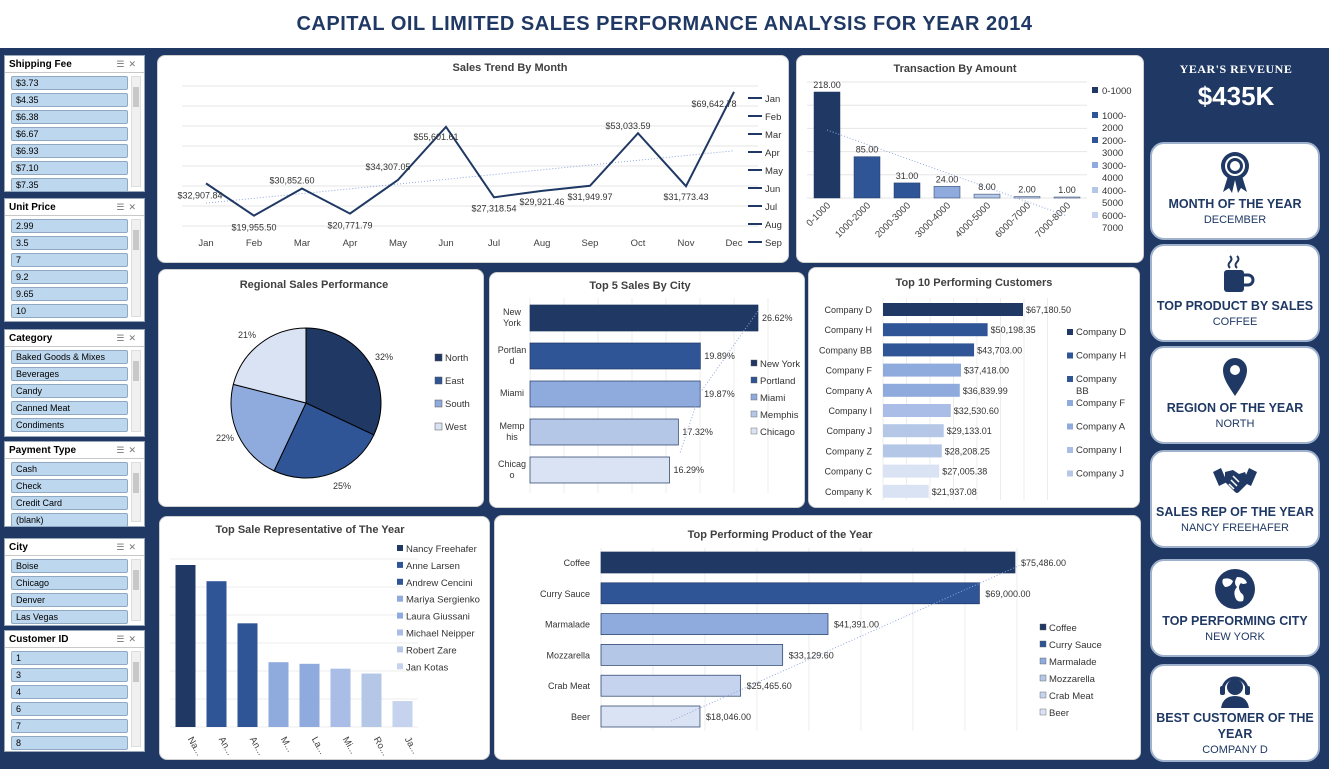  What do you see at coordinates (69, 692) in the screenshot?
I see `slicer-item: 4` at bounding box center [69, 692].